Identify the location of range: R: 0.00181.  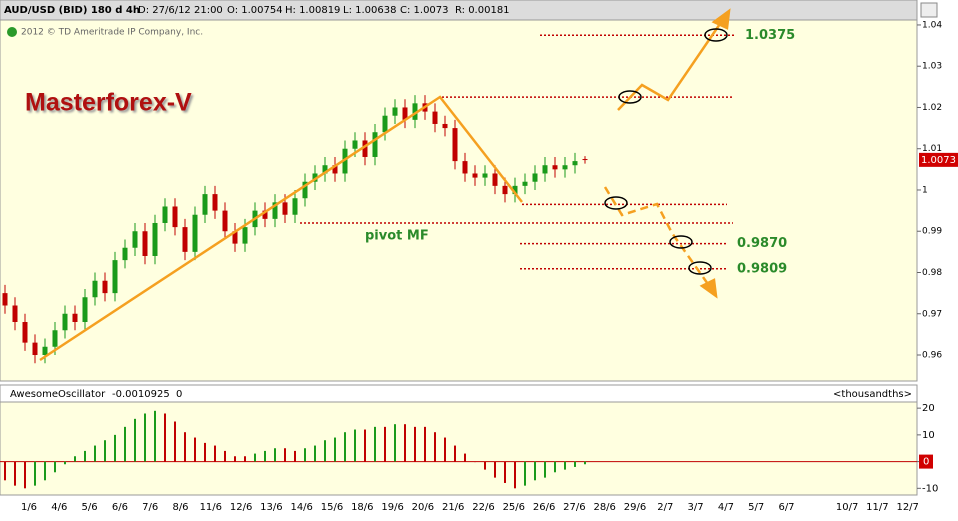
(482, 10).